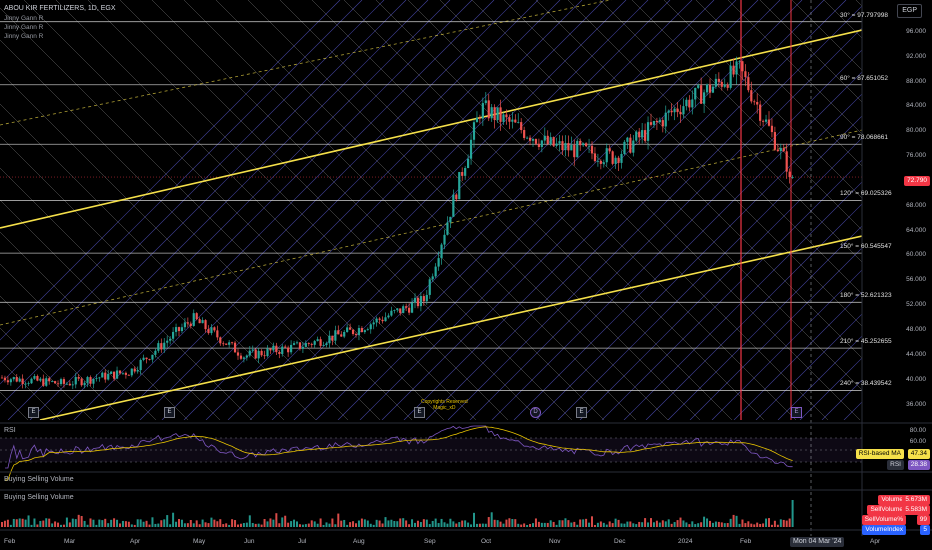  I want to click on volume-layer, so click(397, 513).